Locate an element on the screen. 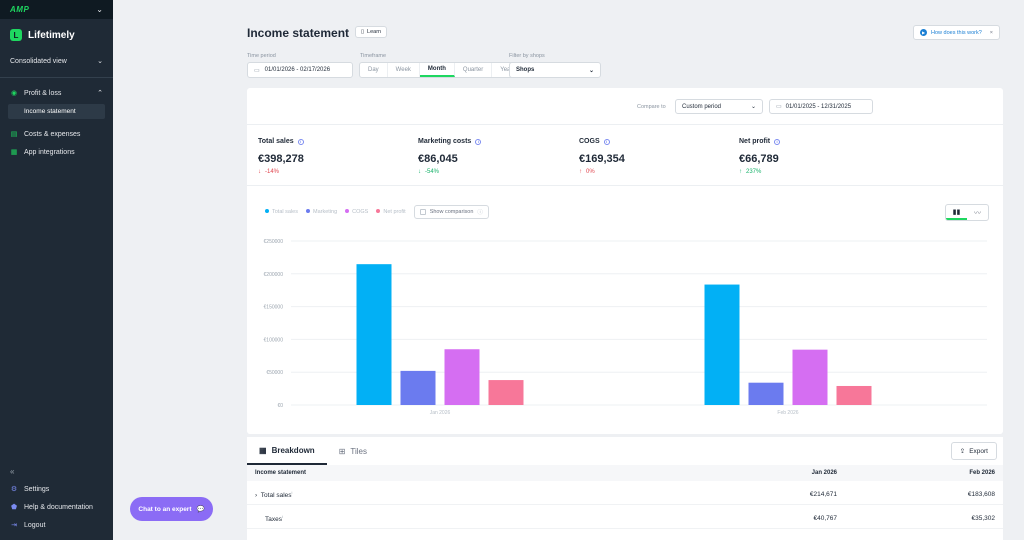  sidebar-item-profit-loss: ◉ Profit & loss ⌃ is located at coordinates (56, 93).